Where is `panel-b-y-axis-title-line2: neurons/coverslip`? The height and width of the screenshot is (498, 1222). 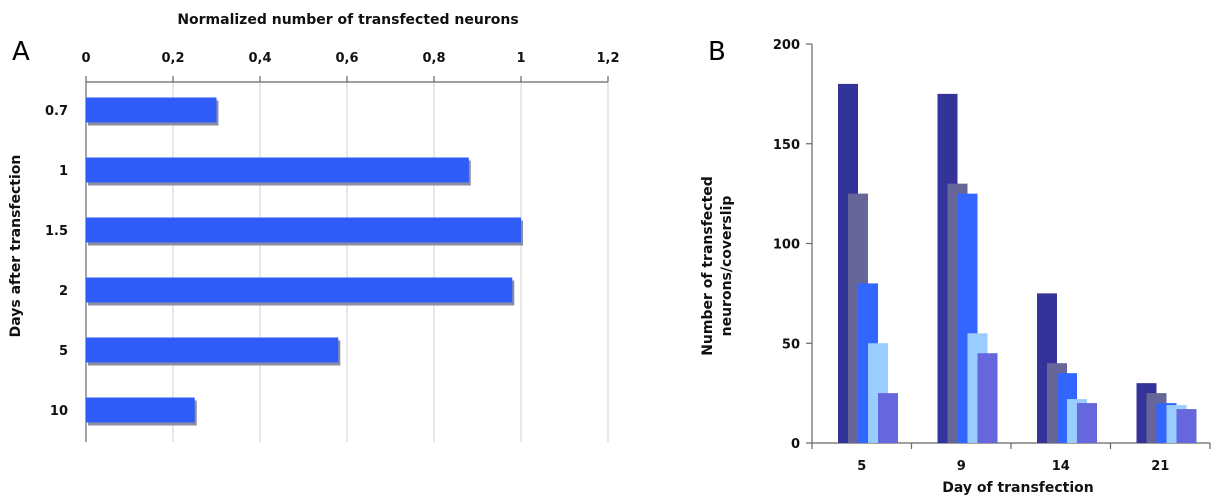 panel-b-y-axis-title-line2: neurons/coverslip is located at coordinates (727, 266).